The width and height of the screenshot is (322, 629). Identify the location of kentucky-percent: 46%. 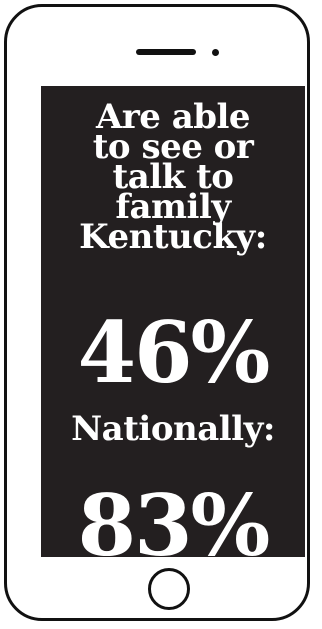
(174, 352).